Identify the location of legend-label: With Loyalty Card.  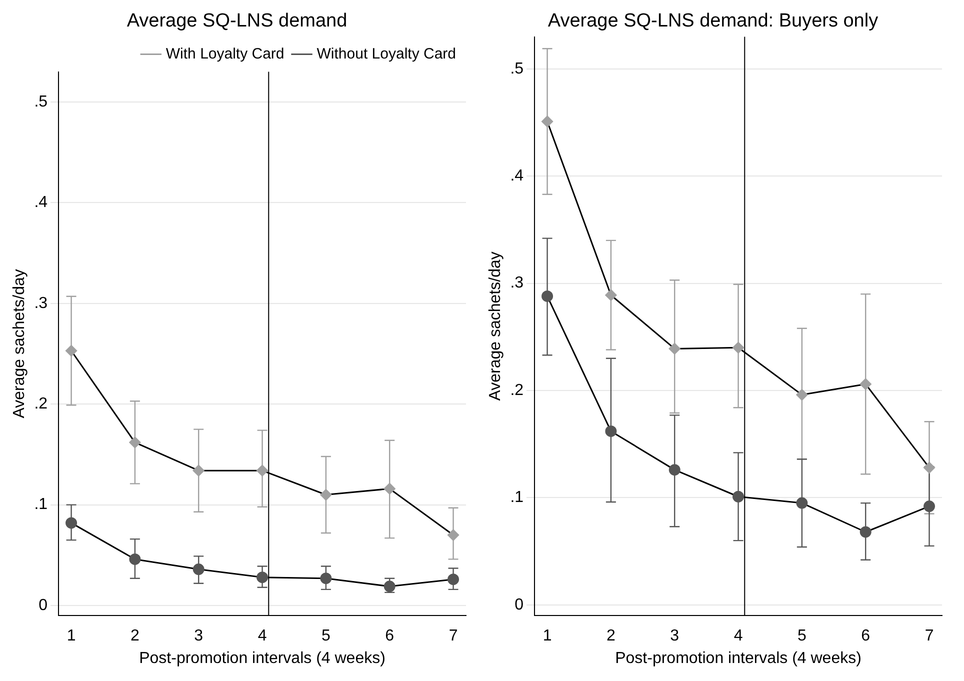
(225, 53).